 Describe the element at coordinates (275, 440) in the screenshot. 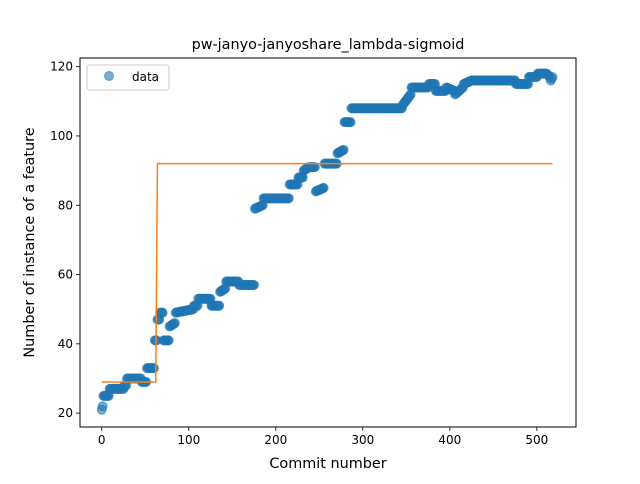

I see `x-tick-label: 200` at that location.